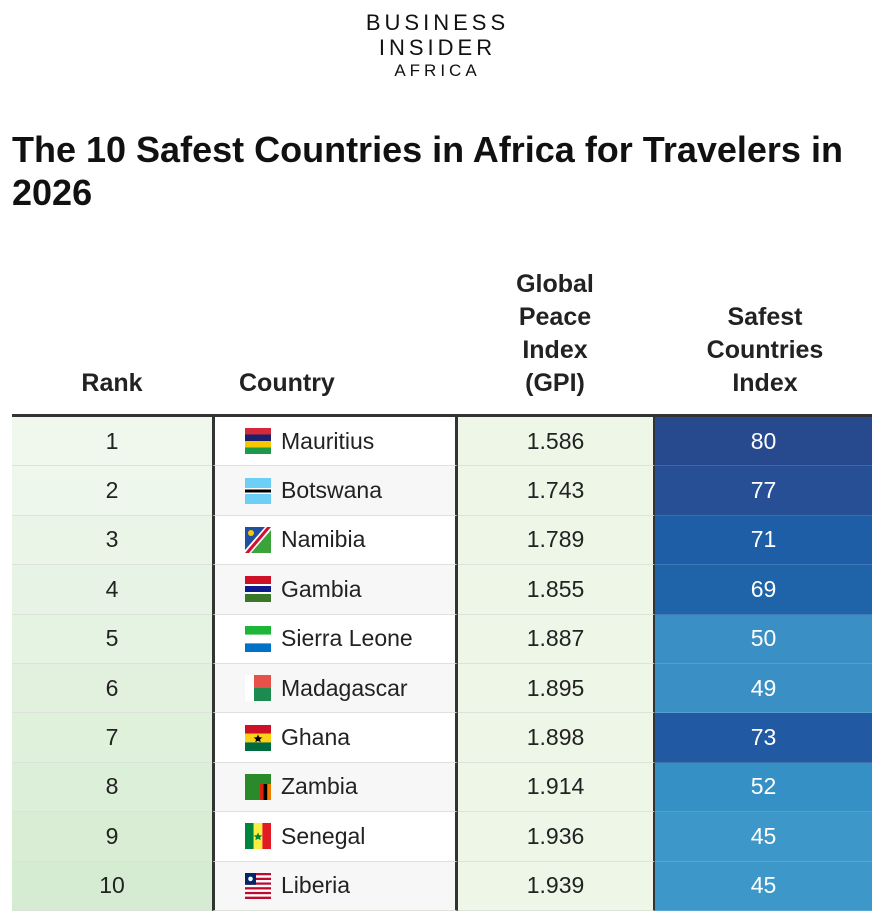  What do you see at coordinates (112, 491) in the screenshot?
I see `rank-cell: 2` at bounding box center [112, 491].